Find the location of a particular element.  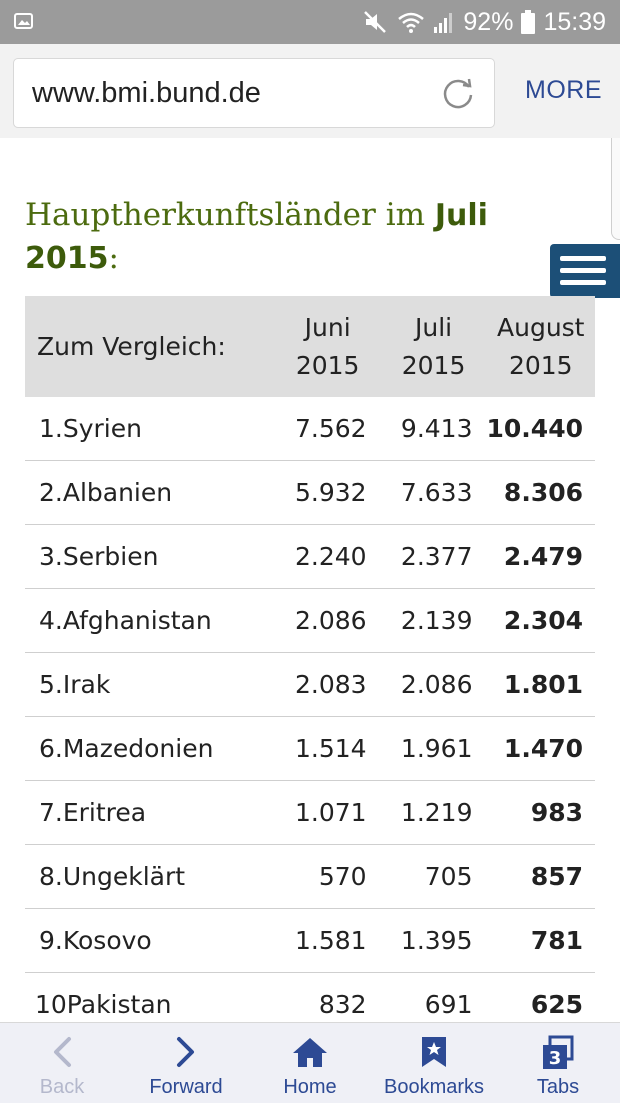

back-button: Back is located at coordinates (62, 1063).